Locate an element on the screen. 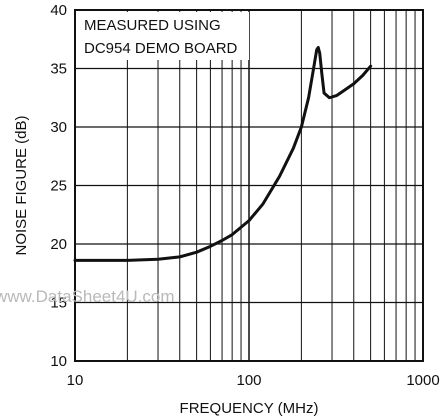 This screenshot has width=447, height=419. x-tick-label: 100 is located at coordinates (248, 380).